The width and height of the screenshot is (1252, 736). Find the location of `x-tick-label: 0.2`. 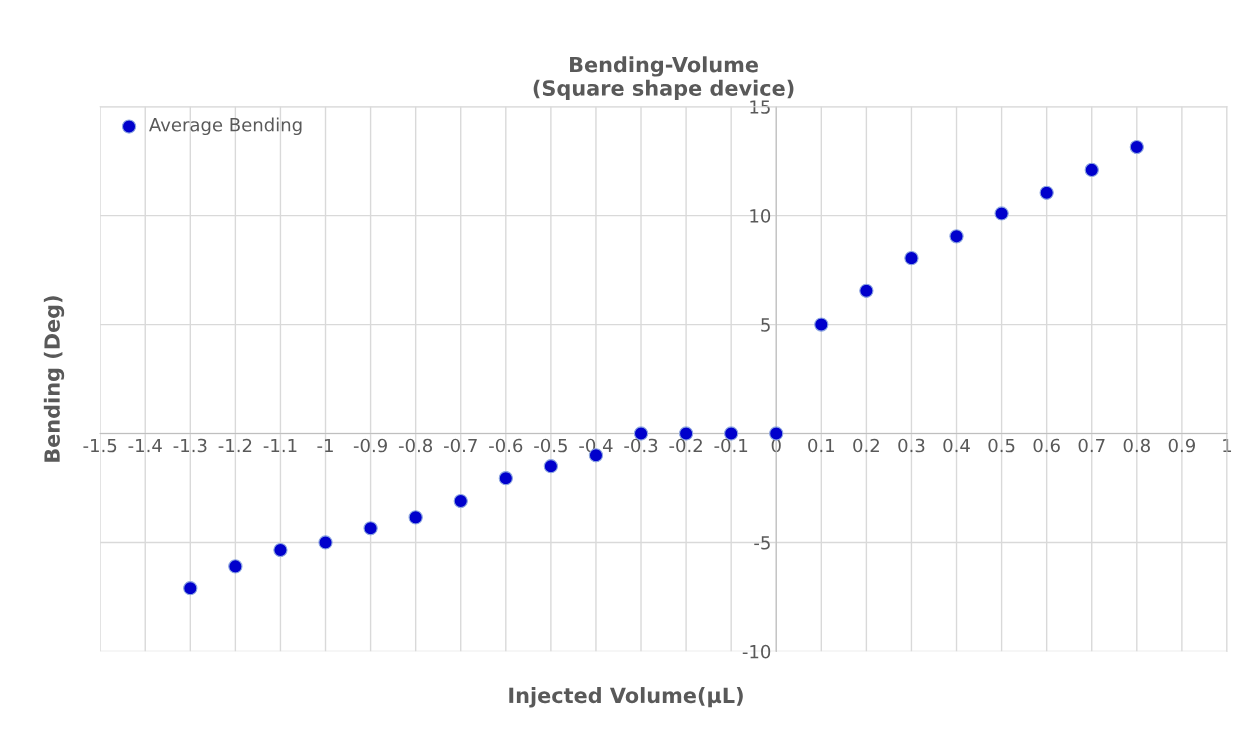

x-tick-label: 0.2 is located at coordinates (866, 445).